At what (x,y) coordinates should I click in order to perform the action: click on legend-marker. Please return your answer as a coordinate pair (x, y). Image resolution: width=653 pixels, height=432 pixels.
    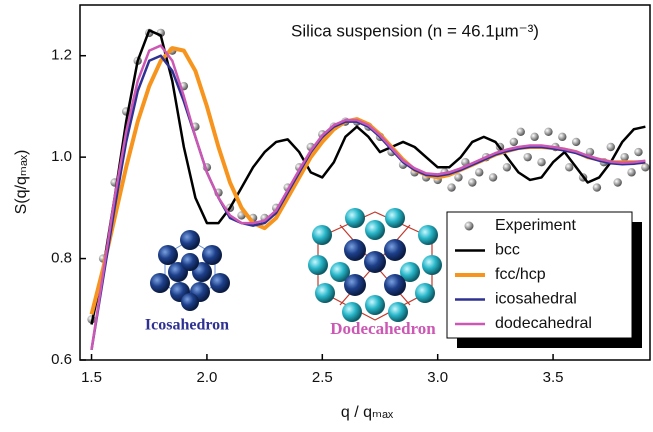
    Looking at the image, I should click on (469, 226).